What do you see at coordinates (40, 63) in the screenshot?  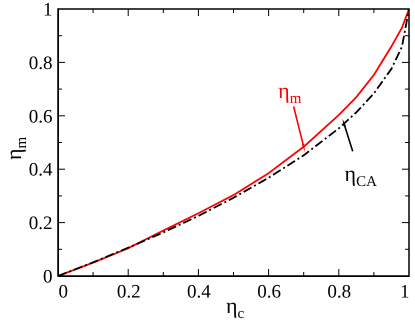 I see `y-tick-label: 0.8` at bounding box center [40, 63].